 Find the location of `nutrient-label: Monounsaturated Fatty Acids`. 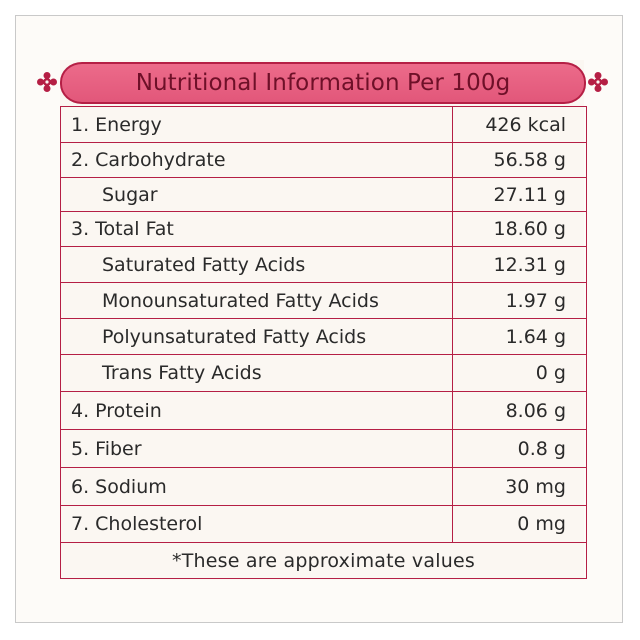

nutrient-label: Monounsaturated Fatty Acids is located at coordinates (256, 300).